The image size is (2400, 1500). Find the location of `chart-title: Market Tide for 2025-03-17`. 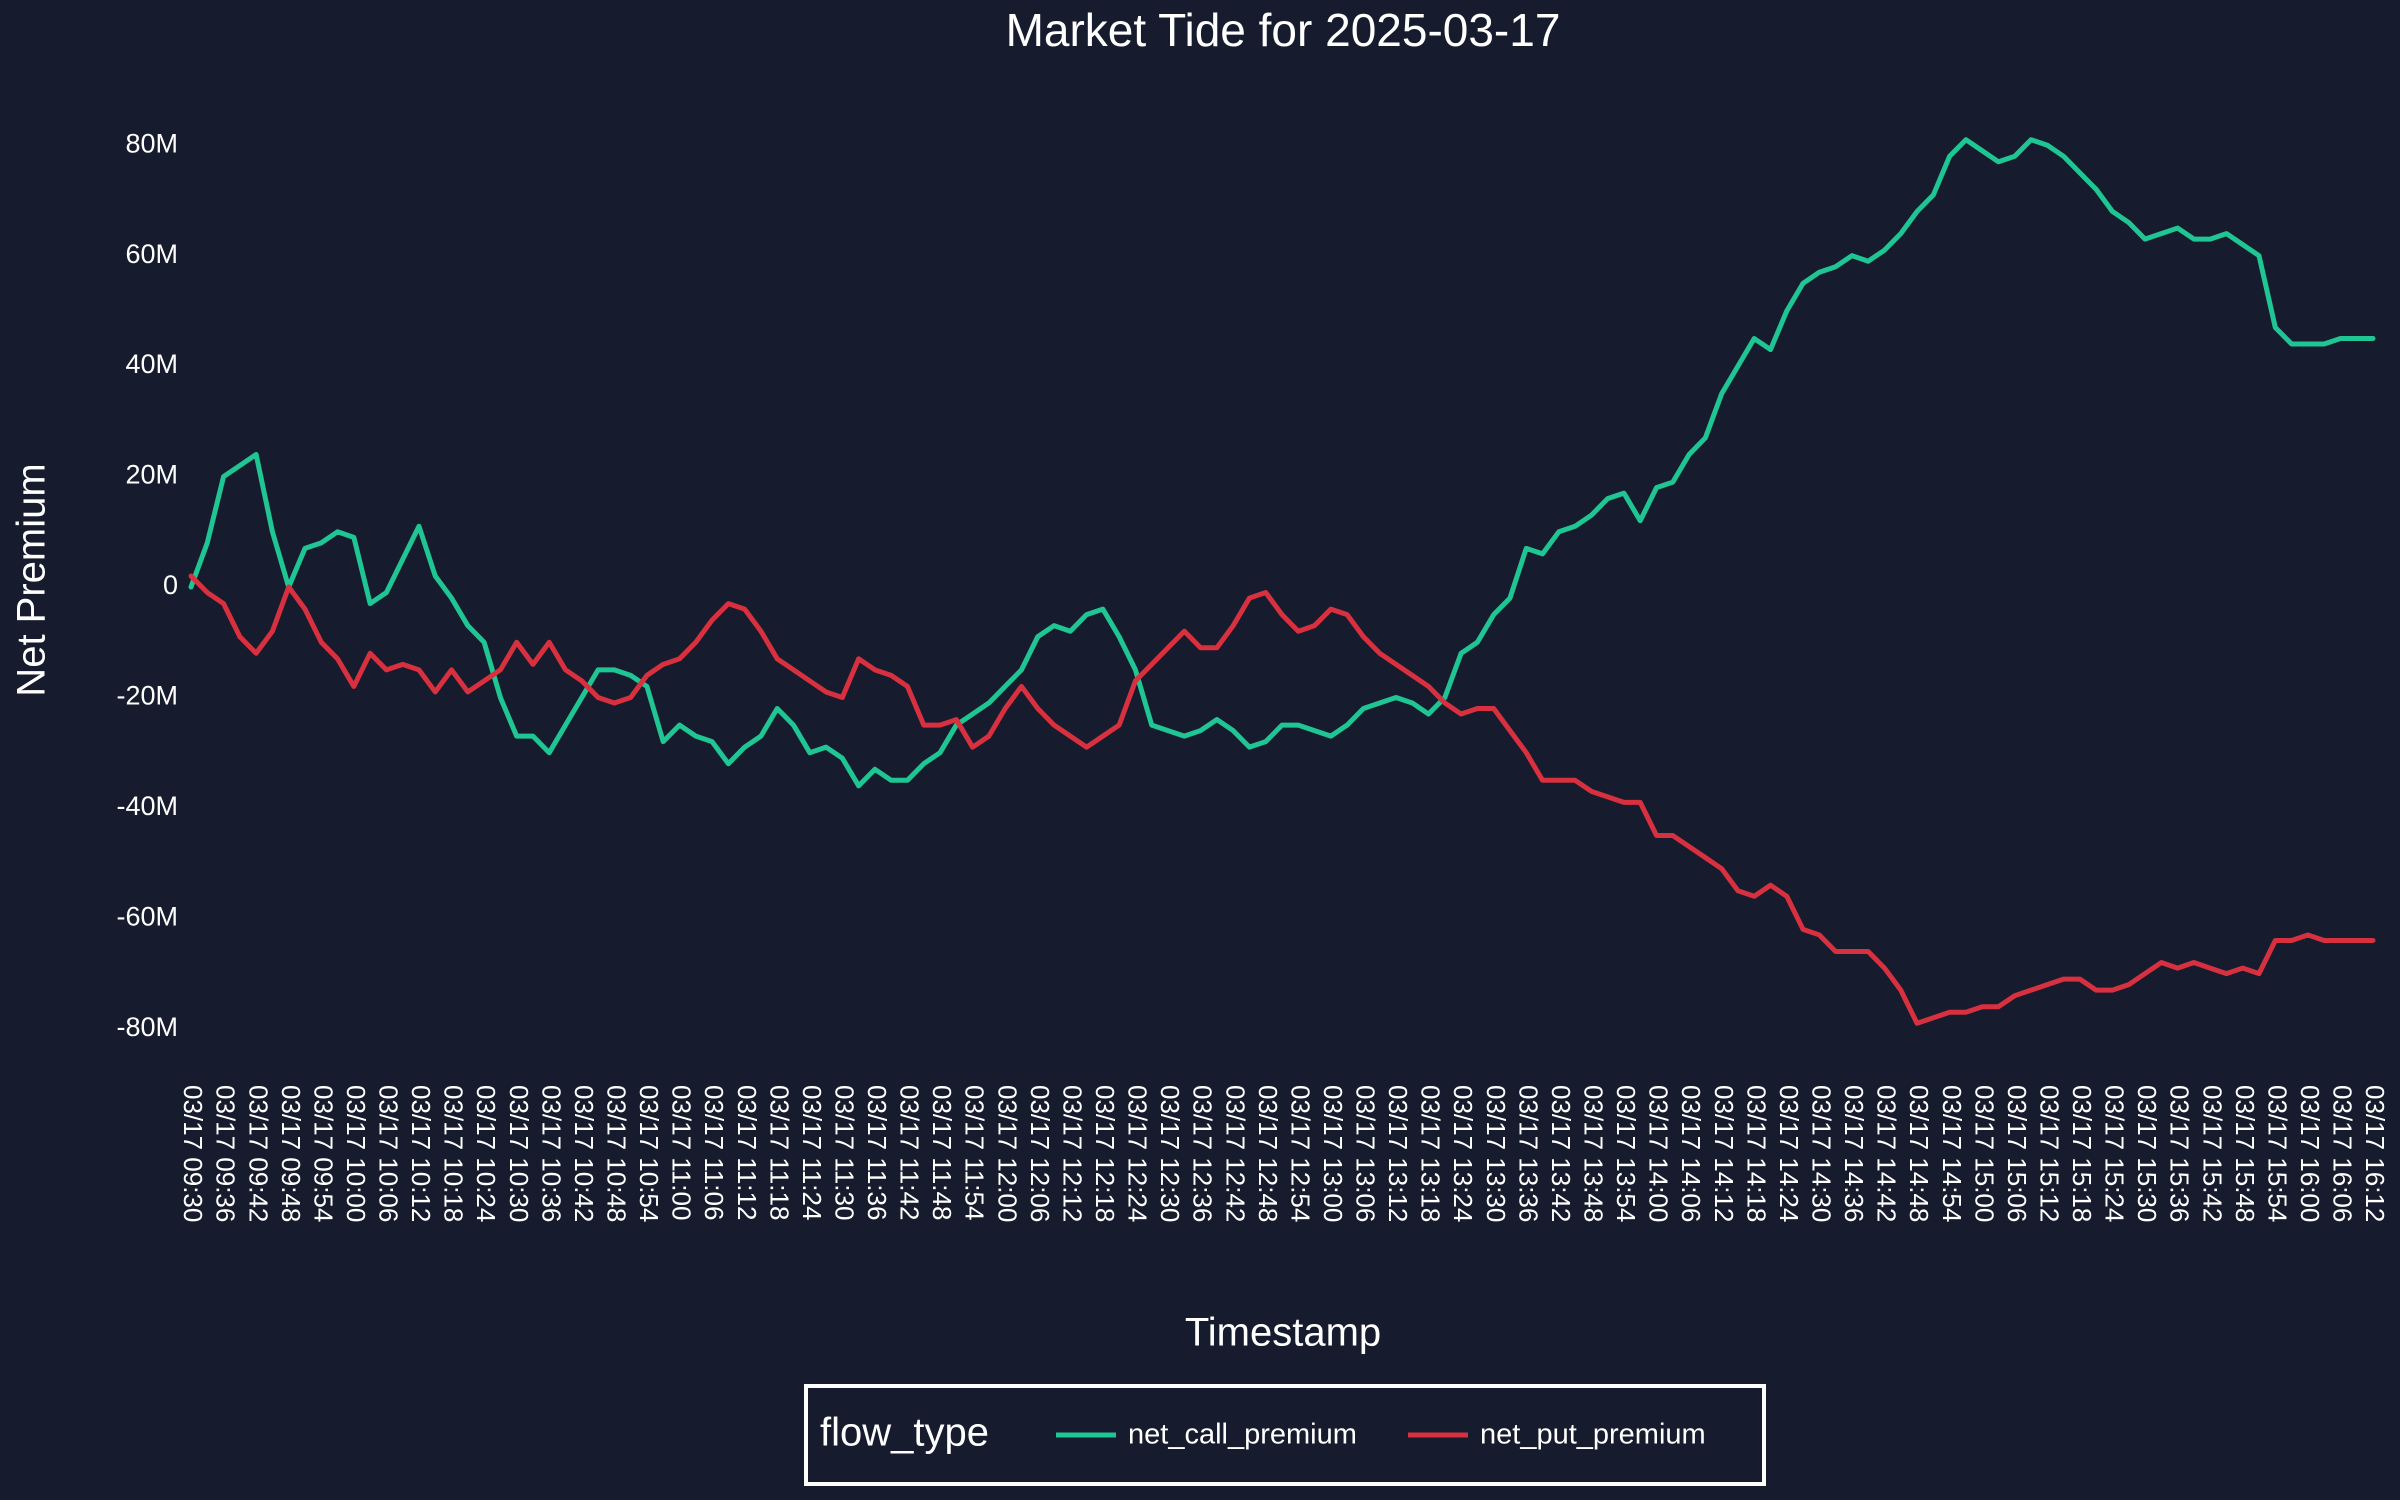

chart-title: Market Tide for 2025-03-17 is located at coordinates (1283, 30).